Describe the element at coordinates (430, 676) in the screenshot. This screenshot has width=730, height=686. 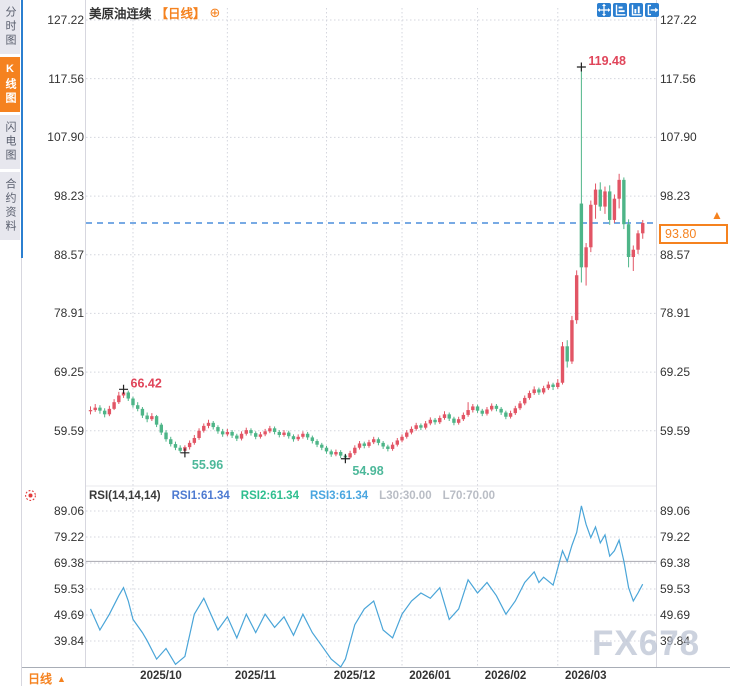
I see `date-label: 2026/01` at that location.